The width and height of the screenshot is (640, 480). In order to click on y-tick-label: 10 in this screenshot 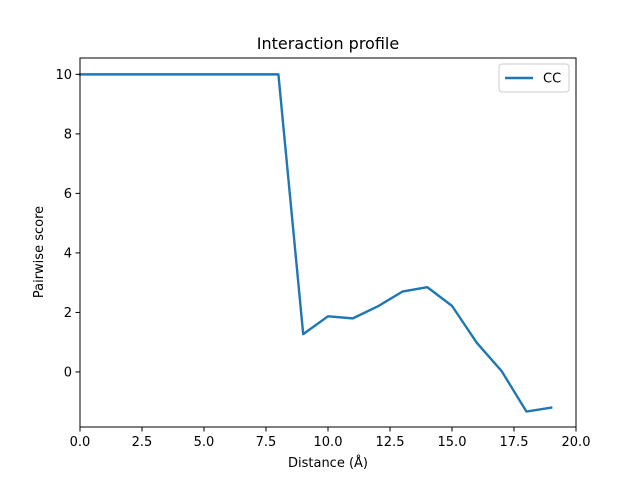, I will do `click(63, 75)`.